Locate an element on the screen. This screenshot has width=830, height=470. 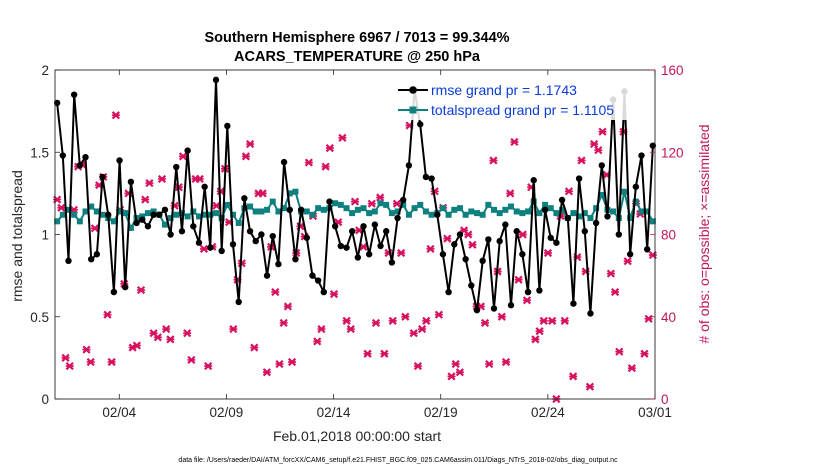
y-left-tick-label: 1.5 is located at coordinates (39, 152).